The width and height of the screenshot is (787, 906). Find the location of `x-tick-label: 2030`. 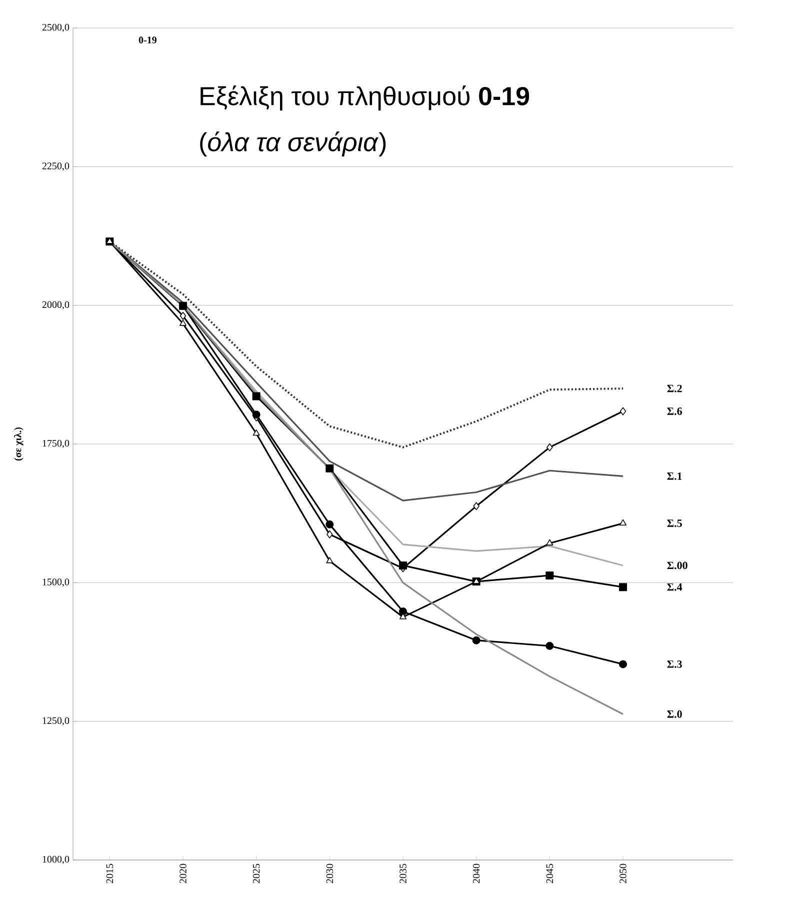

x-tick-label: 2030 is located at coordinates (330, 874).